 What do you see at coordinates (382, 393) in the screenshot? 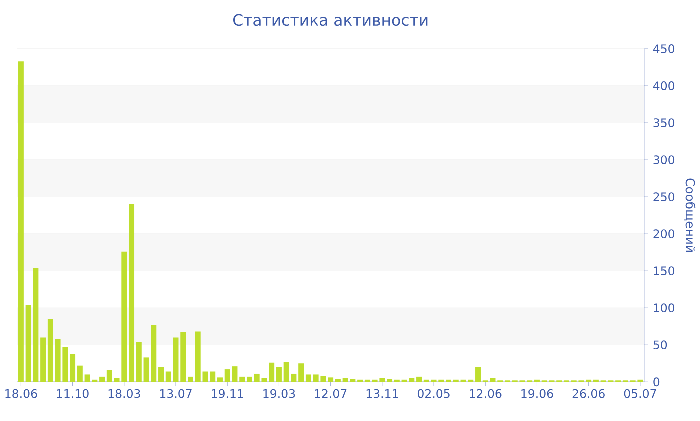
I see `x-tick-label: 13.11` at bounding box center [382, 393].